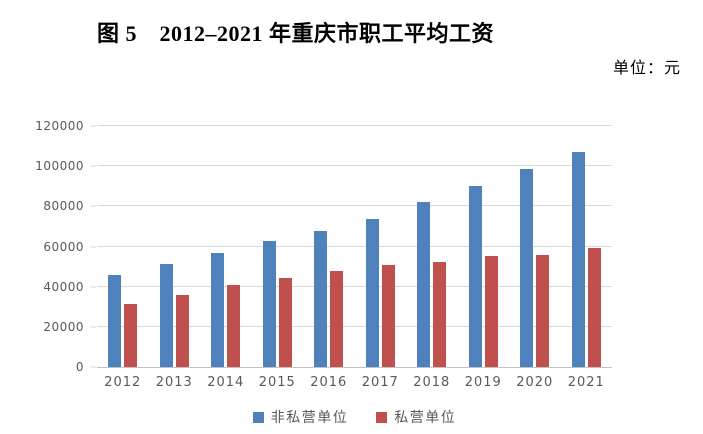  I want to click on x-axis-tick-label: 2014, so click(226, 382).